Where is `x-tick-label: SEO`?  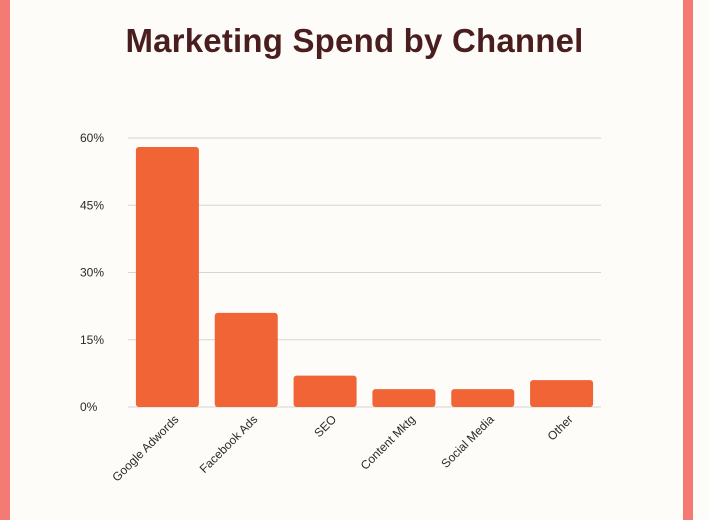
x-tick-label: SEO is located at coordinates (325, 426).